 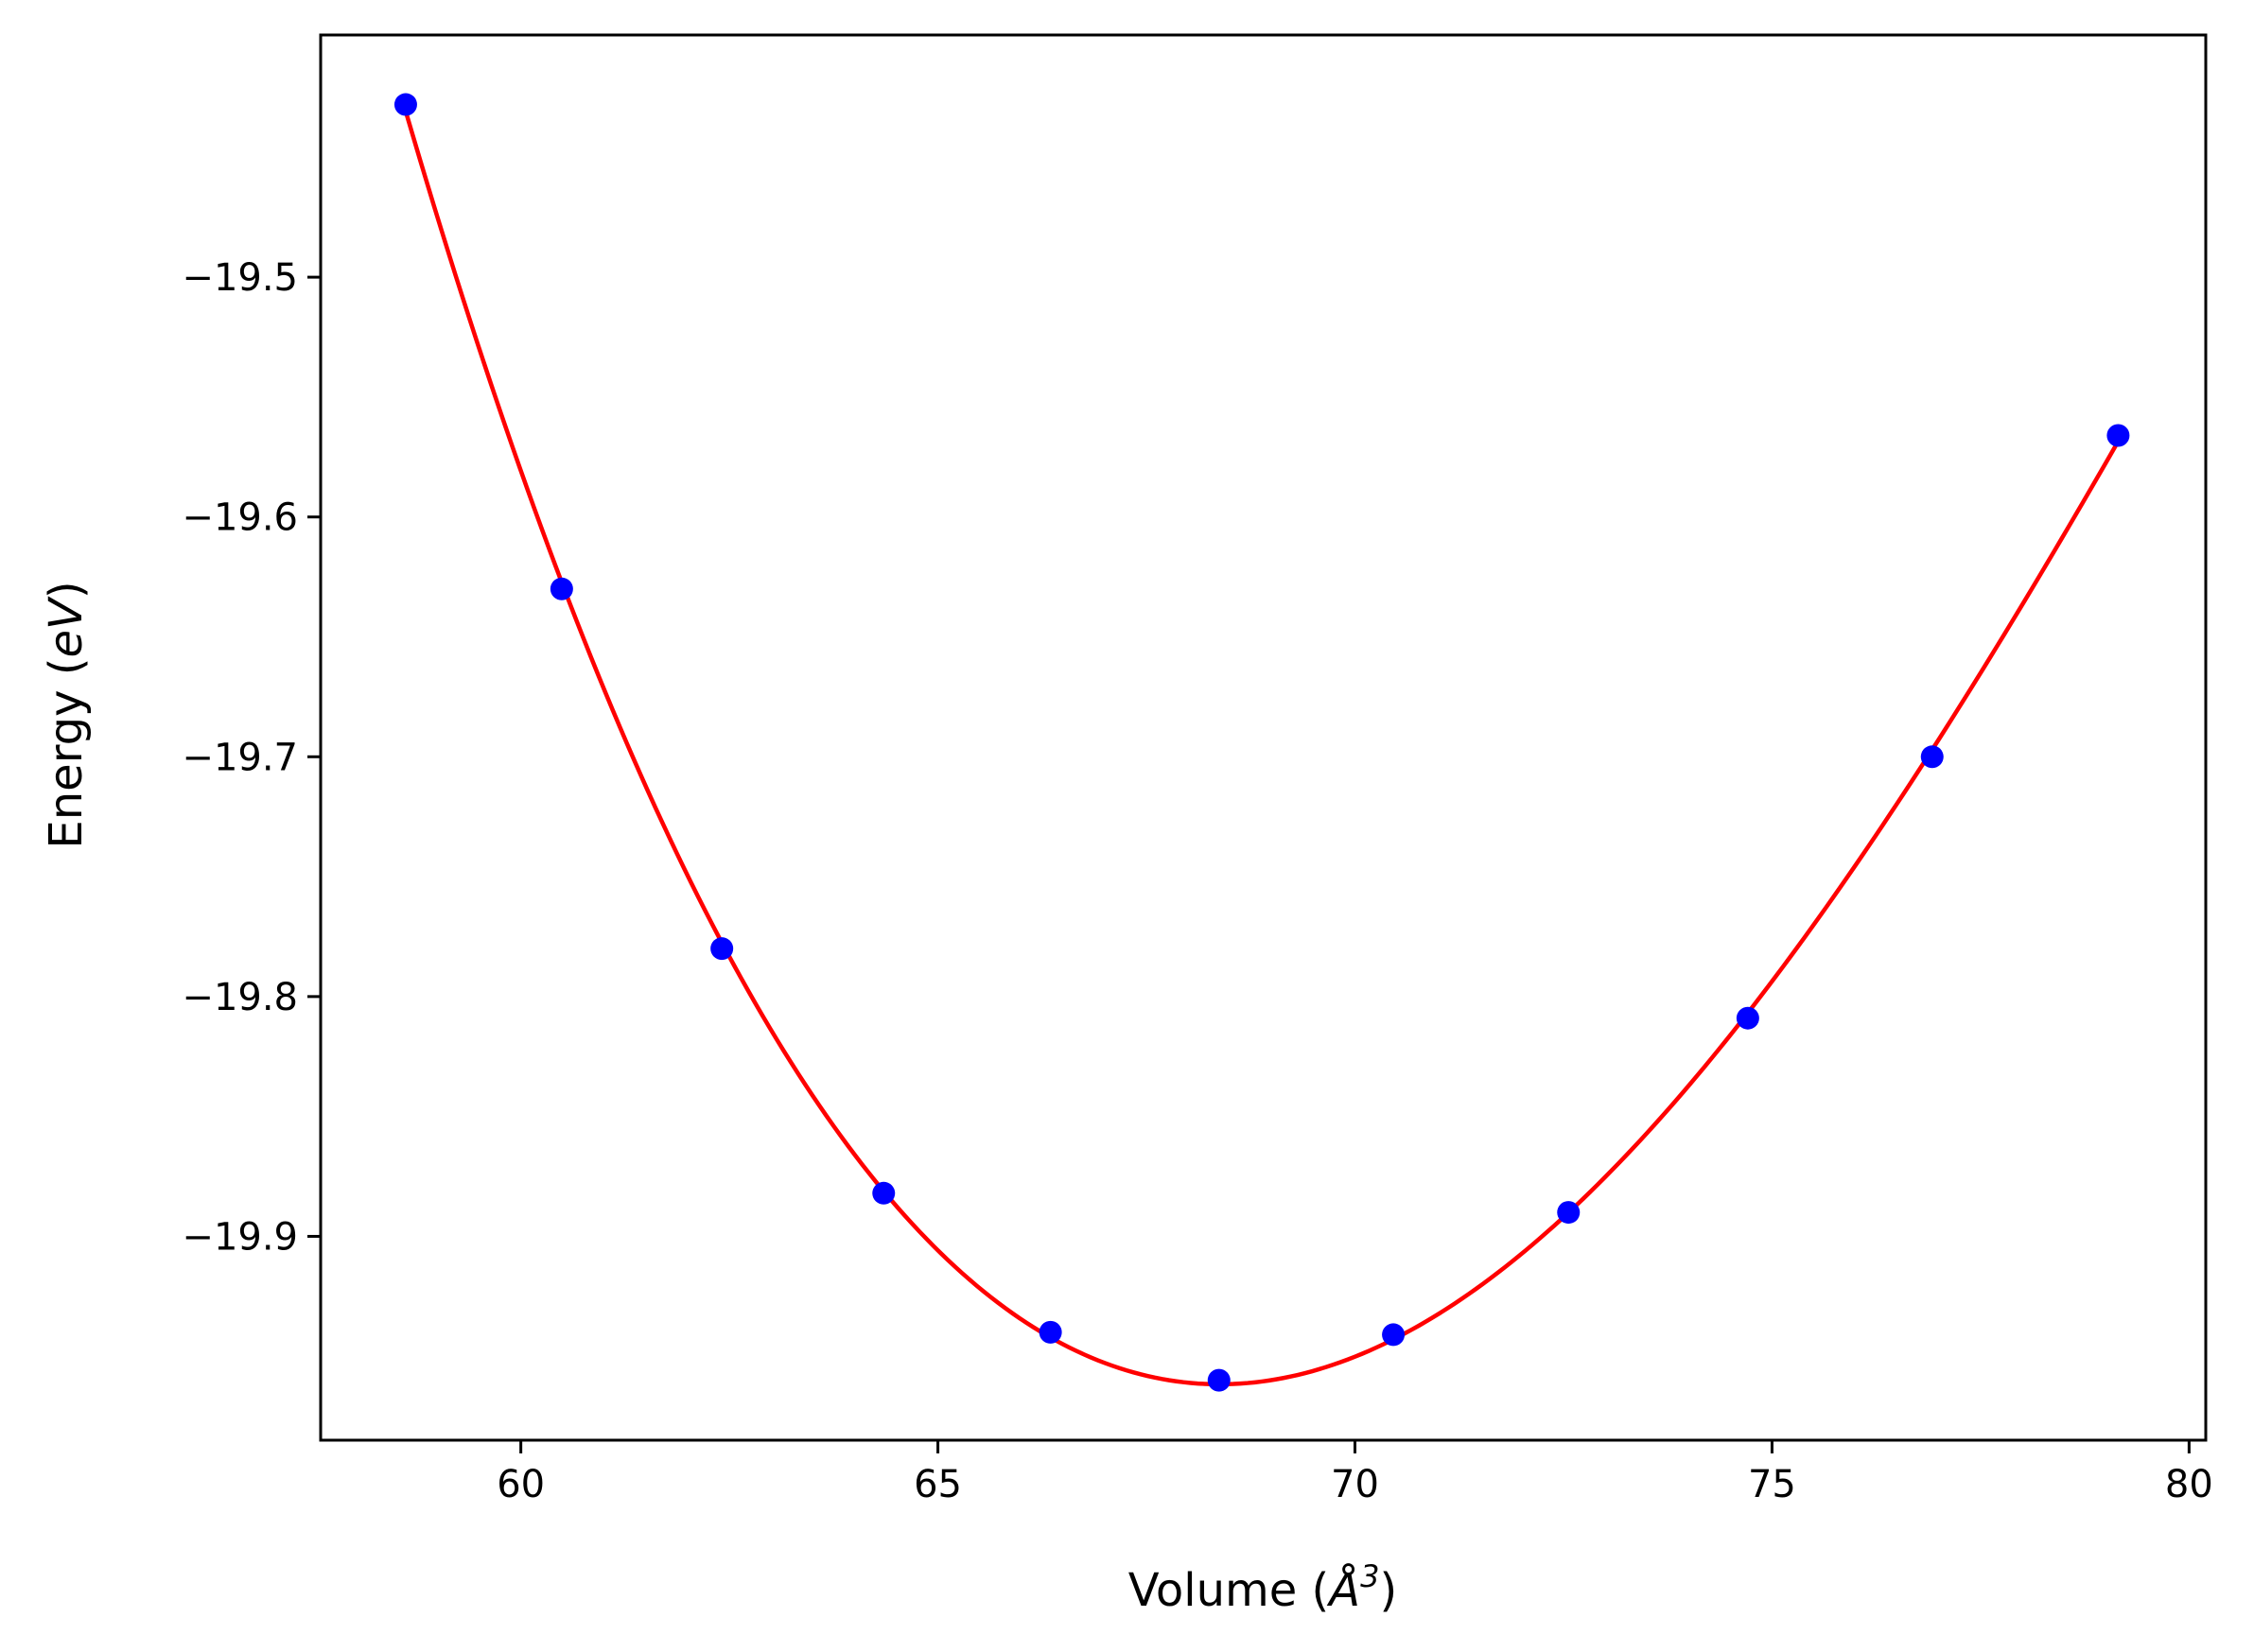 What do you see at coordinates (938, 1485) in the screenshot?
I see `x-tick-label: 65` at bounding box center [938, 1485].